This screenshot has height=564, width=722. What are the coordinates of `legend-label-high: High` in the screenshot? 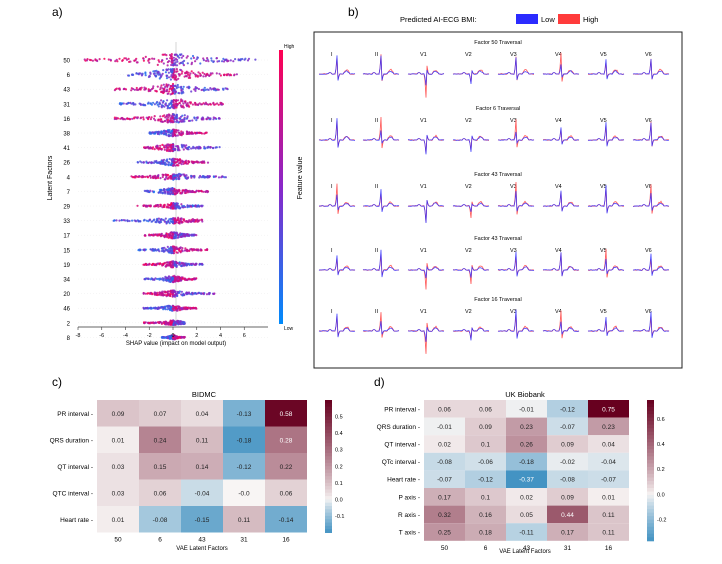 It's located at (590, 19).